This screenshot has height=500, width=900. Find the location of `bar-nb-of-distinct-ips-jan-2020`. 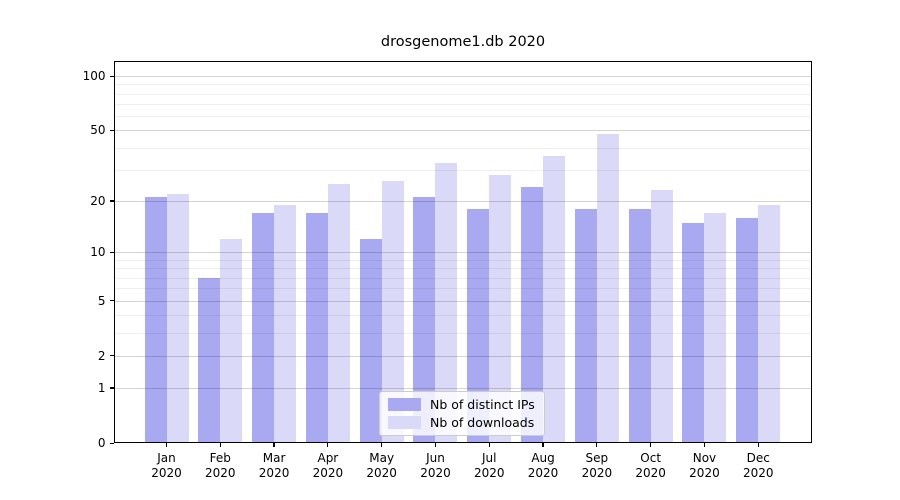

bar-nb-of-distinct-ips-jan-2020 is located at coordinates (155, 320).